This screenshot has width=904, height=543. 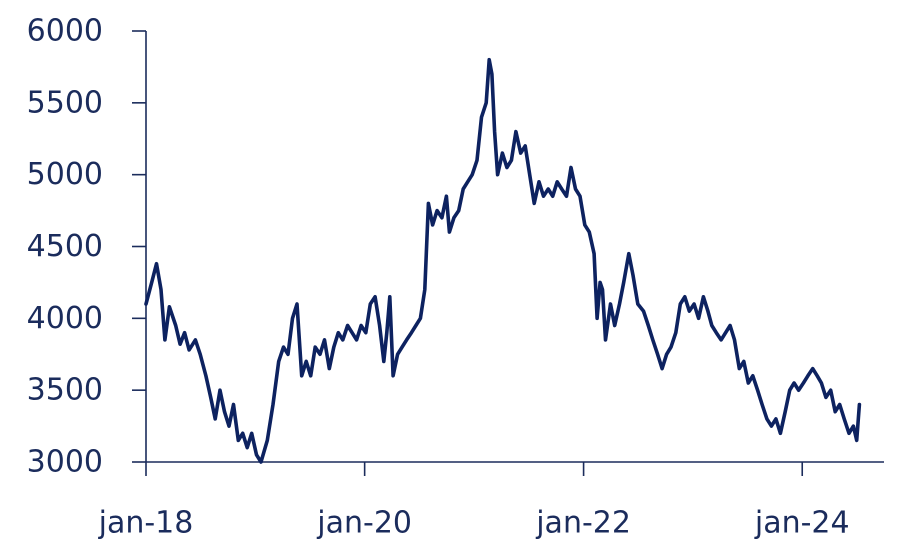 What do you see at coordinates (65, 174) in the screenshot?
I see `y-tick-label: 5000` at bounding box center [65, 174].